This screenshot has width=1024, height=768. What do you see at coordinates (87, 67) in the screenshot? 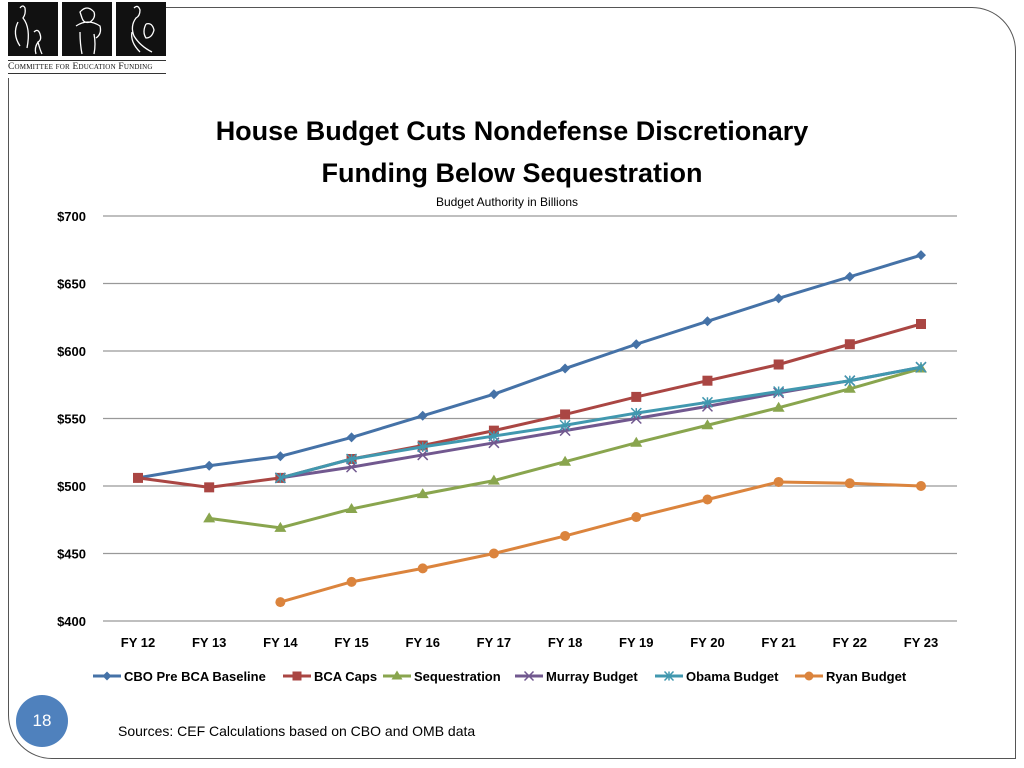
I see `logo-caption: Committee for Education Funding` at bounding box center [87, 67].